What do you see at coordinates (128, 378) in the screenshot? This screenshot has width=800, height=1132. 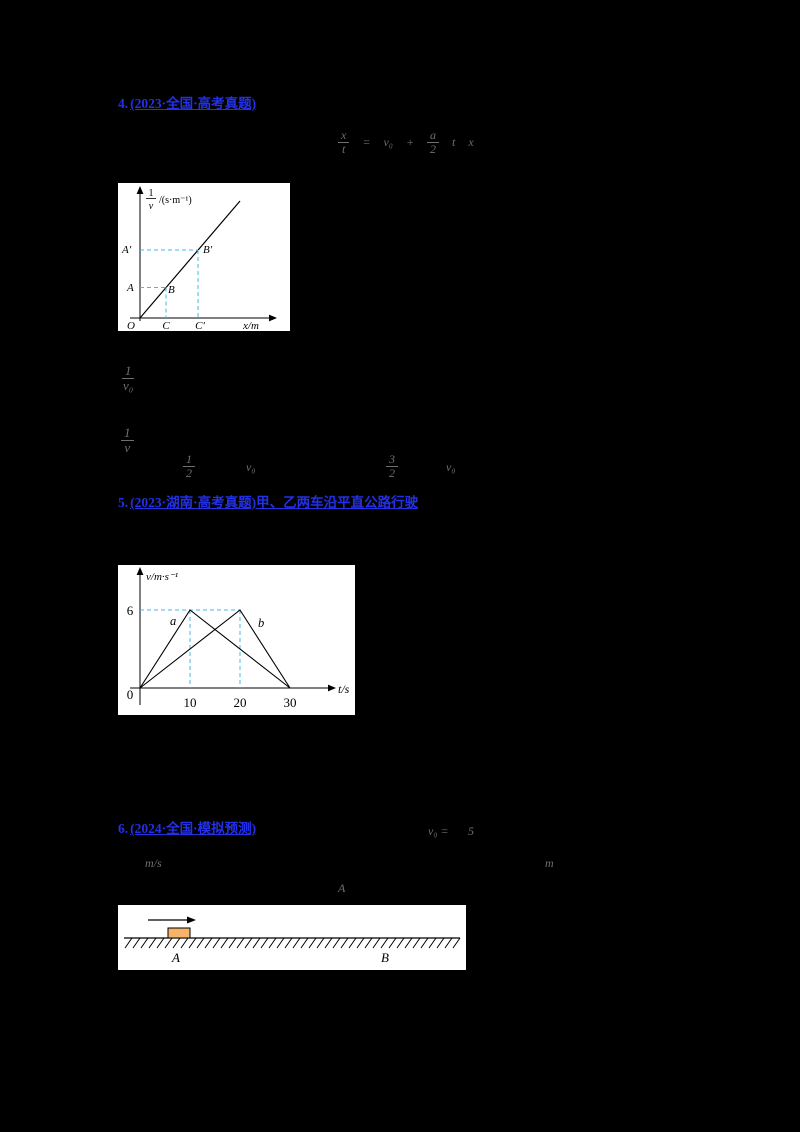 I see `faint-fraction-top: 1 v₀` at bounding box center [128, 378].